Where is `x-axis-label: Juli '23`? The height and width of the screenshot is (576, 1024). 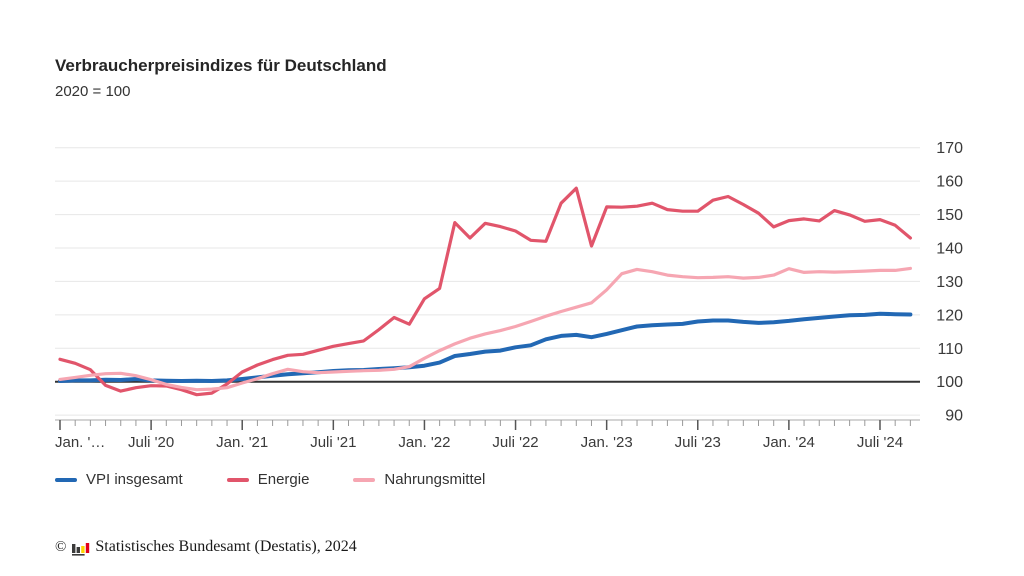
x-axis-label: Juli '23 is located at coordinates (698, 442).